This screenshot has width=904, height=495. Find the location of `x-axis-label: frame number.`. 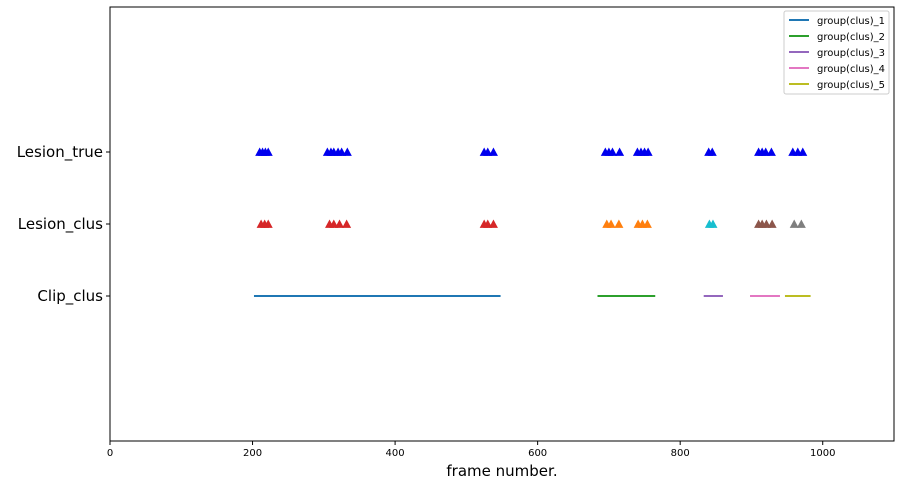

x-axis-label: frame number. is located at coordinates (501, 471).